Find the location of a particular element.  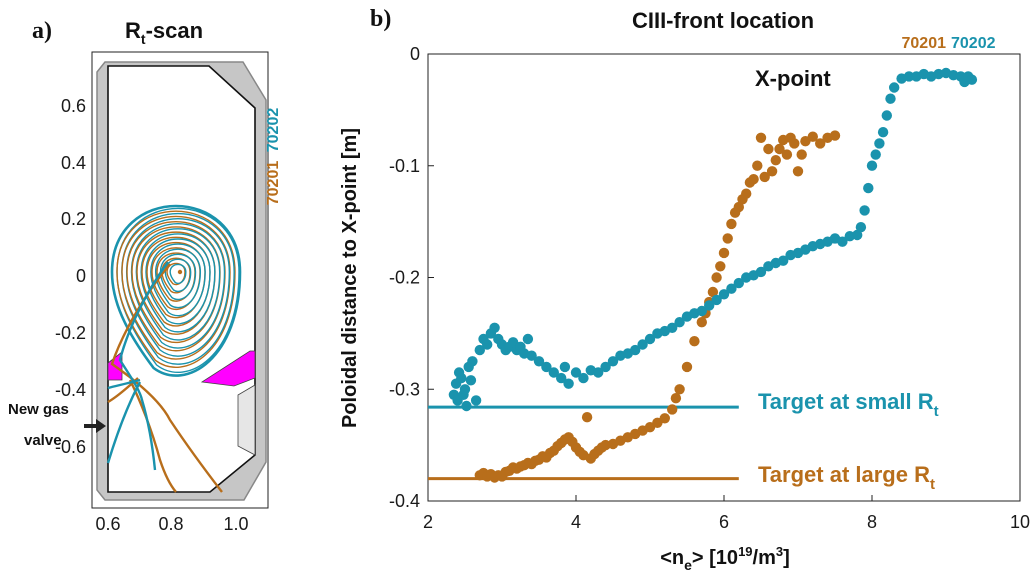

a-ytick-0: 0.6 is located at coordinates (73, 106).